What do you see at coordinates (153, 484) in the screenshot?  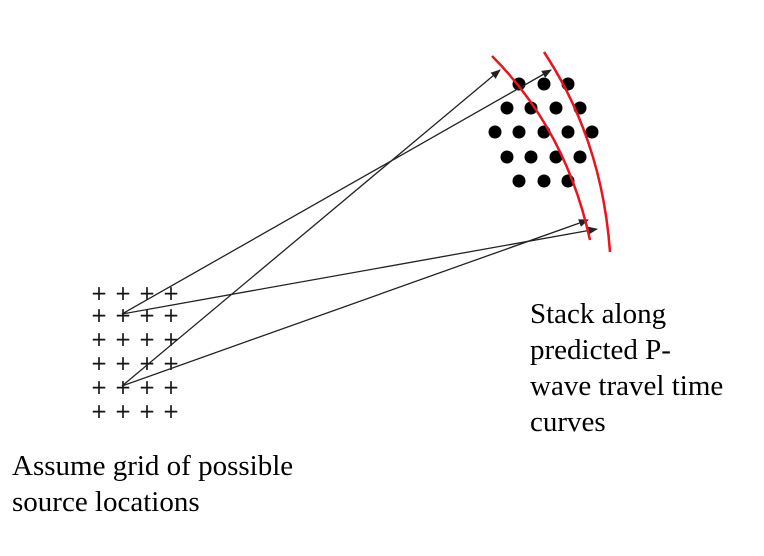 I see `source-grid-caption: Assume grid of possible source locations` at bounding box center [153, 484].